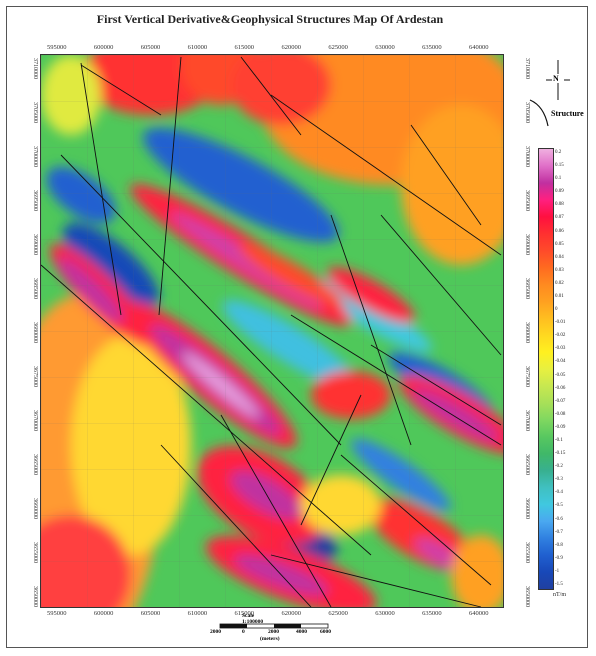 This screenshot has width=596, height=656. Describe the element at coordinates (103, 47) in the screenshot. I see `top-x-tick: 600000` at that location.